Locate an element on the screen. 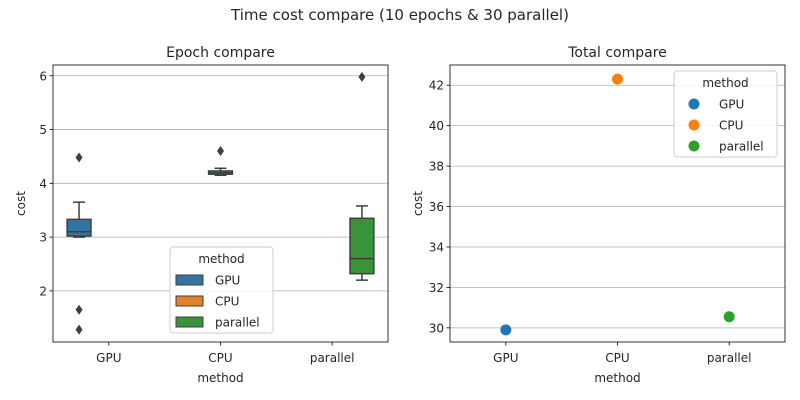  y-tick-label: 30 is located at coordinates (436, 328).